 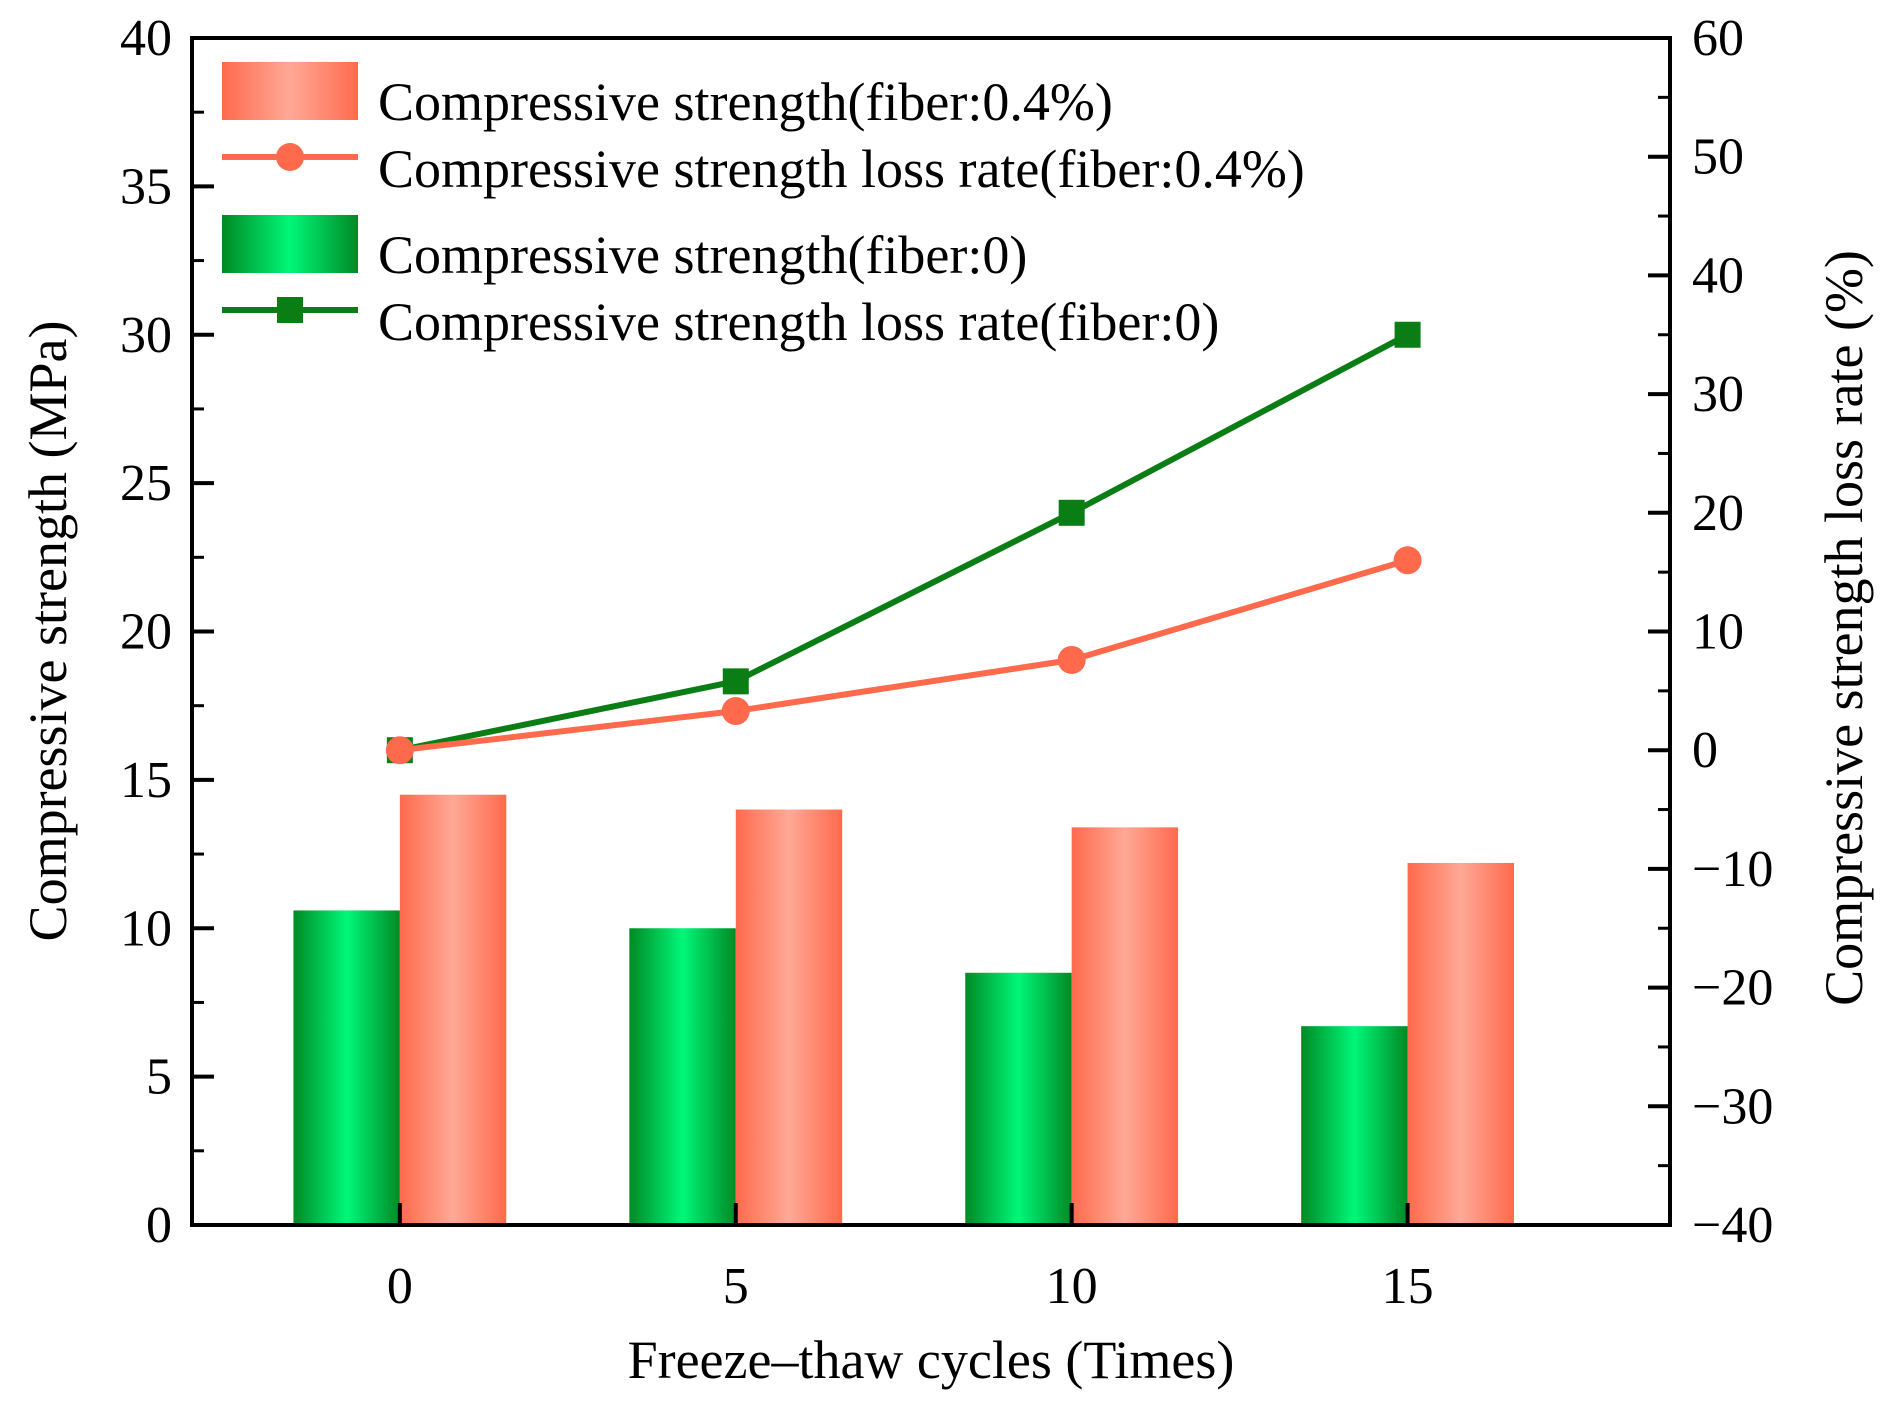 What do you see at coordinates (1718, 394) in the screenshot?
I see `y2-tick-label-30: 30` at bounding box center [1718, 394].